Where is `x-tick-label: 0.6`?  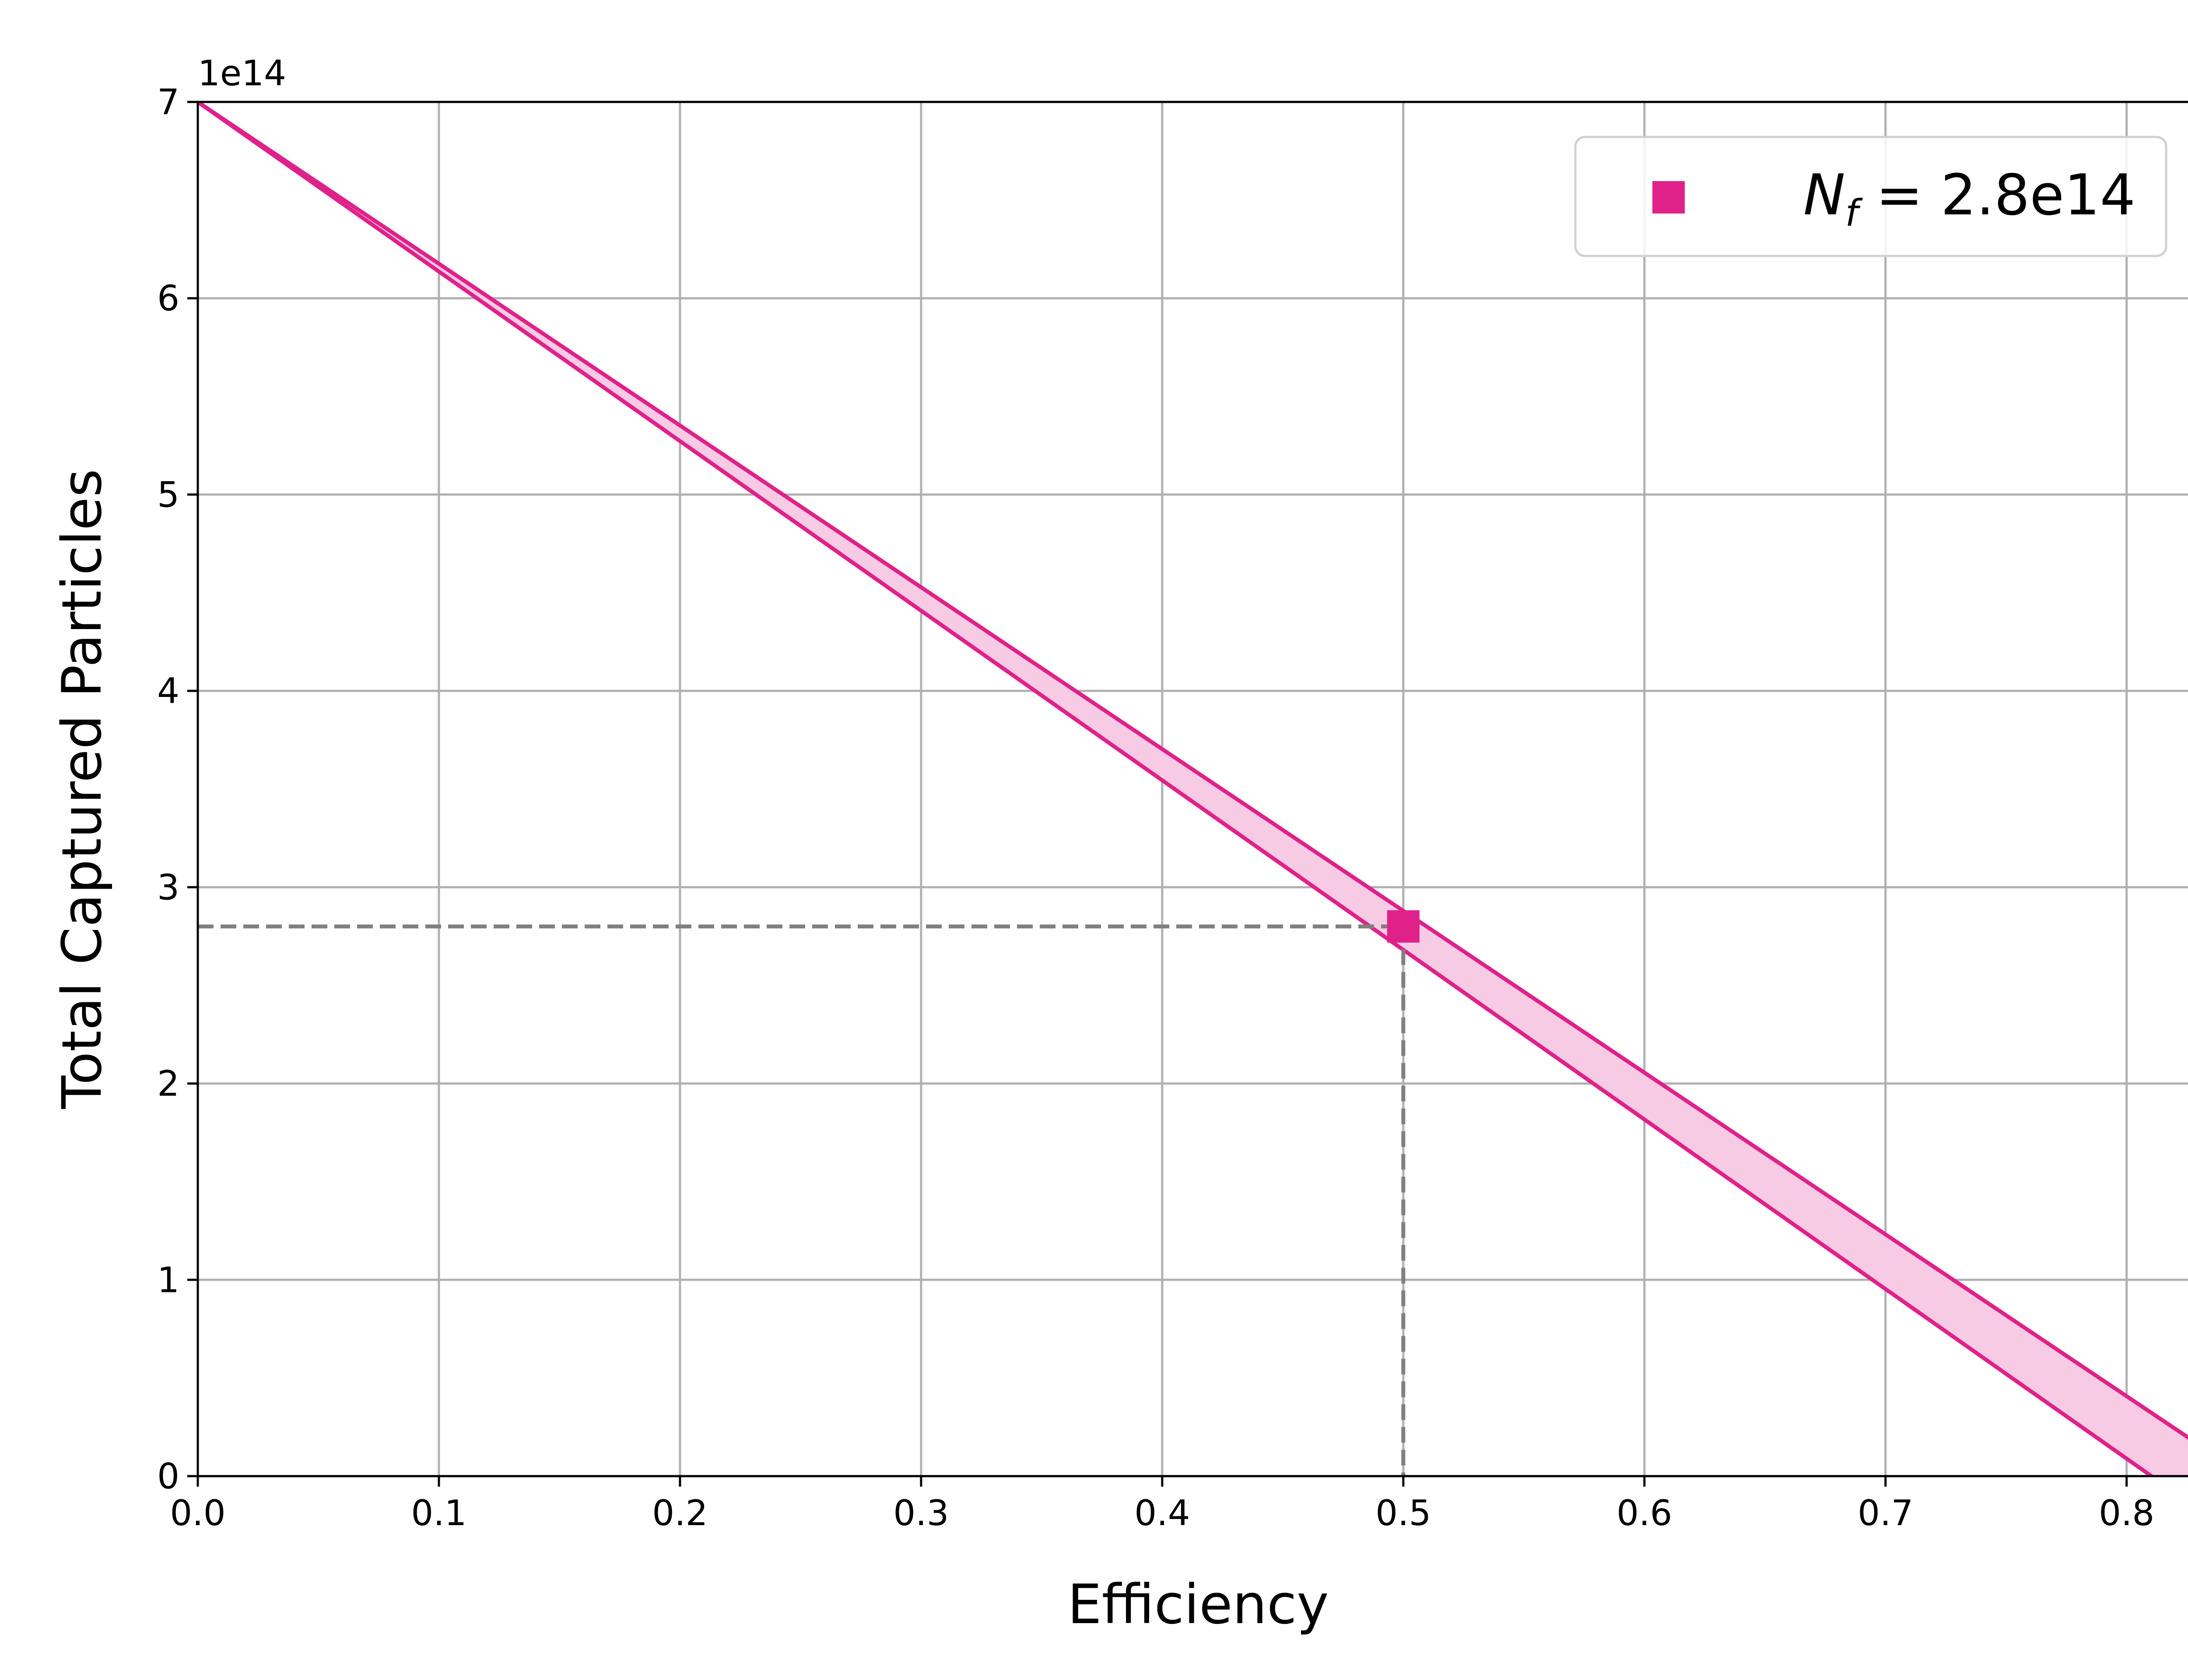 x-tick-label: 0.6 is located at coordinates (1644, 1513).